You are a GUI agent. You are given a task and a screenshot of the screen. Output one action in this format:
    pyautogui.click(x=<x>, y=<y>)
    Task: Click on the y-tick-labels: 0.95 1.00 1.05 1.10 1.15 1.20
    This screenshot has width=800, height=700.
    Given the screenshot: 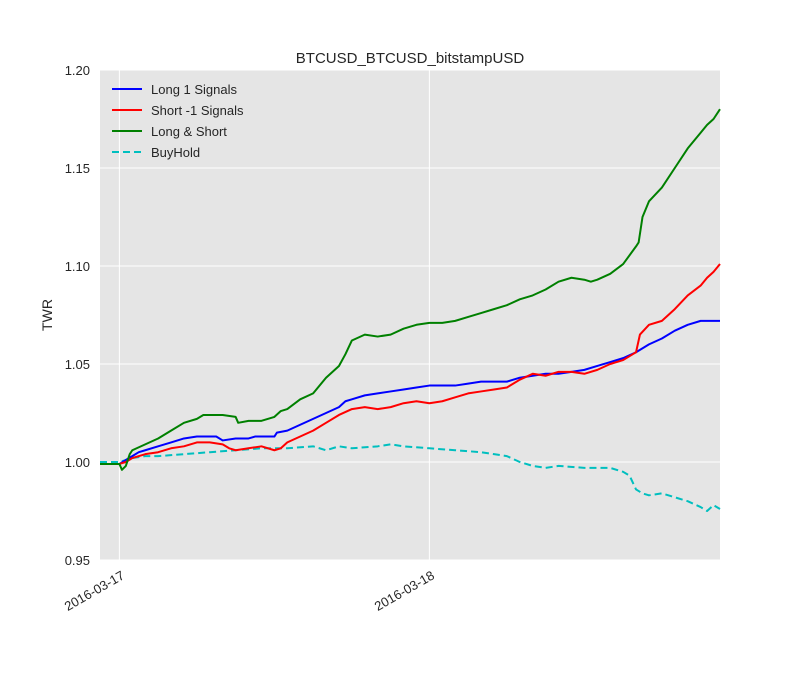 What is the action you would take?
    pyautogui.click(x=77, y=315)
    